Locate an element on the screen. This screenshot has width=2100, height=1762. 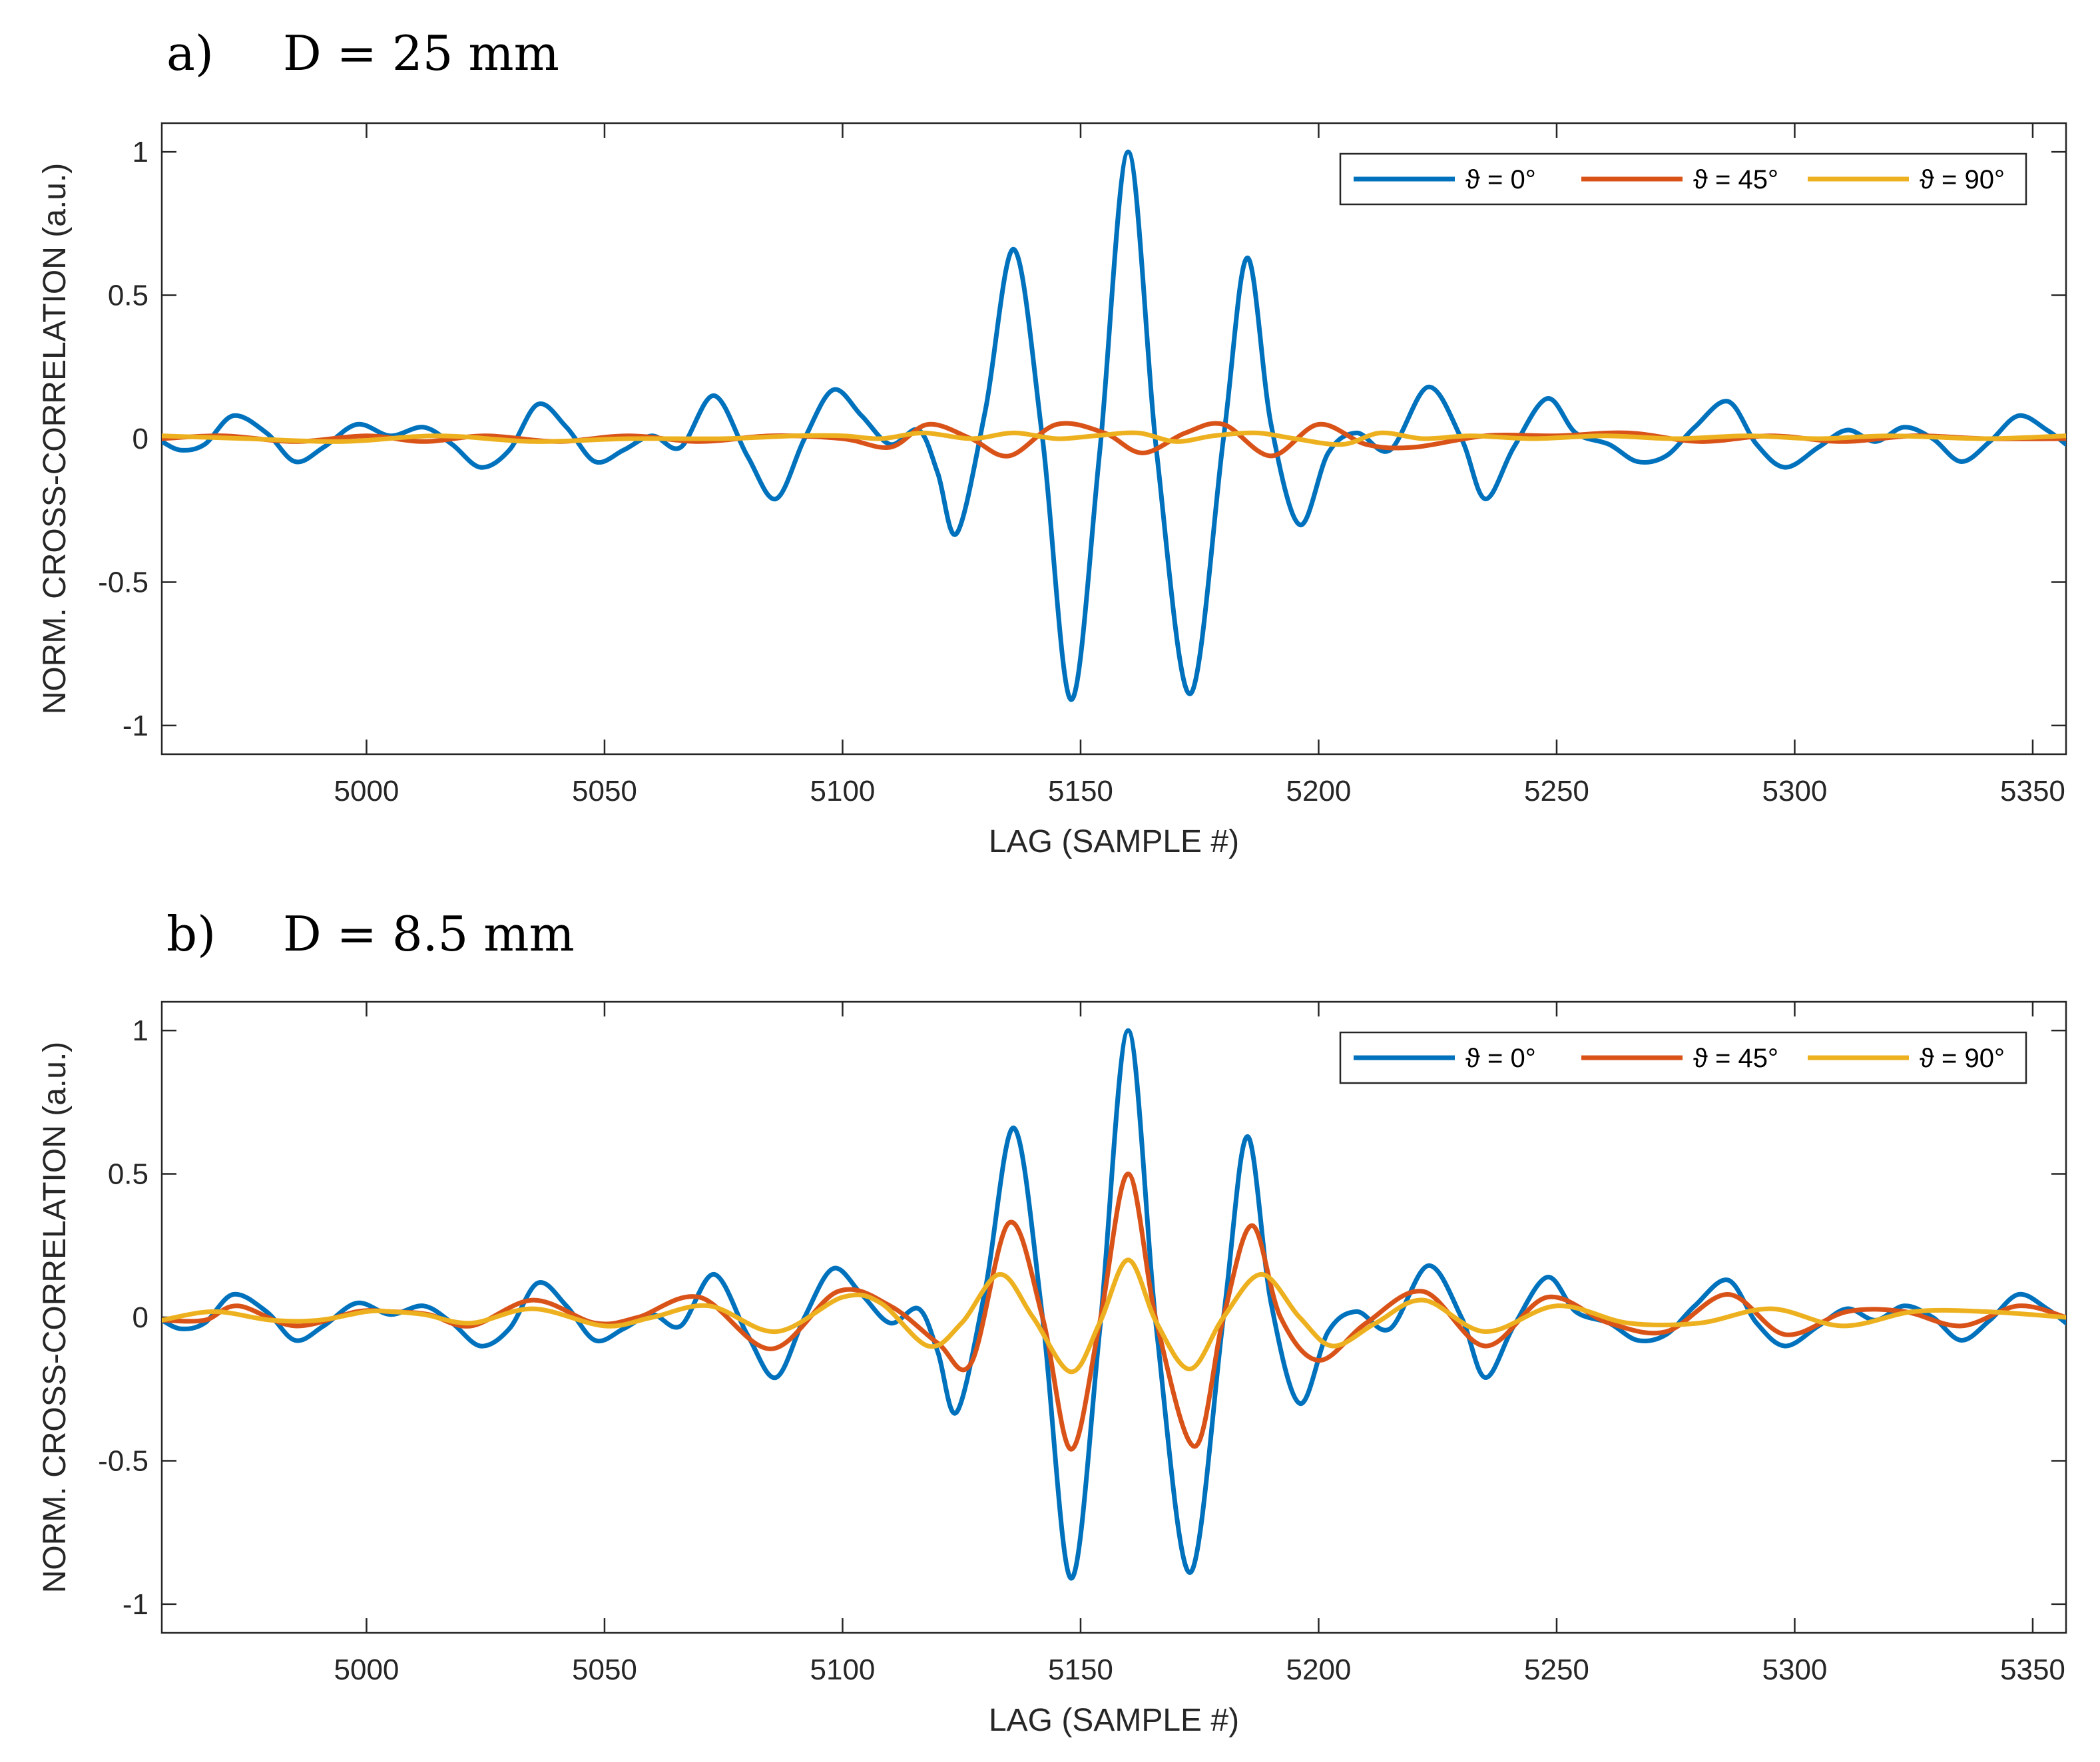
panel-b-y-tick-label: 1 is located at coordinates (140, 1030).